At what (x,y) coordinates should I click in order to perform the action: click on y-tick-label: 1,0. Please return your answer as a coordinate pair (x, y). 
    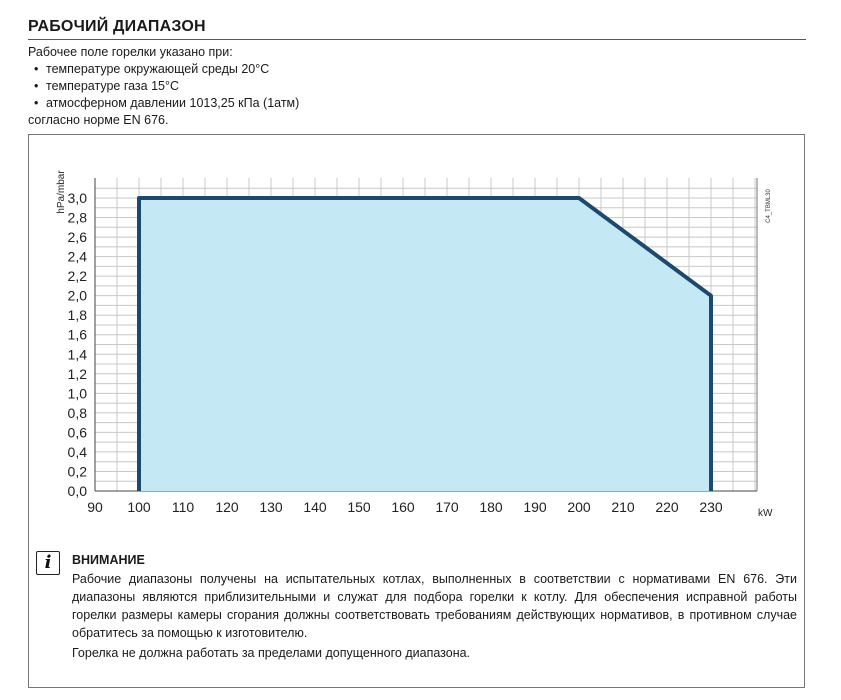
    Looking at the image, I should click on (78, 393).